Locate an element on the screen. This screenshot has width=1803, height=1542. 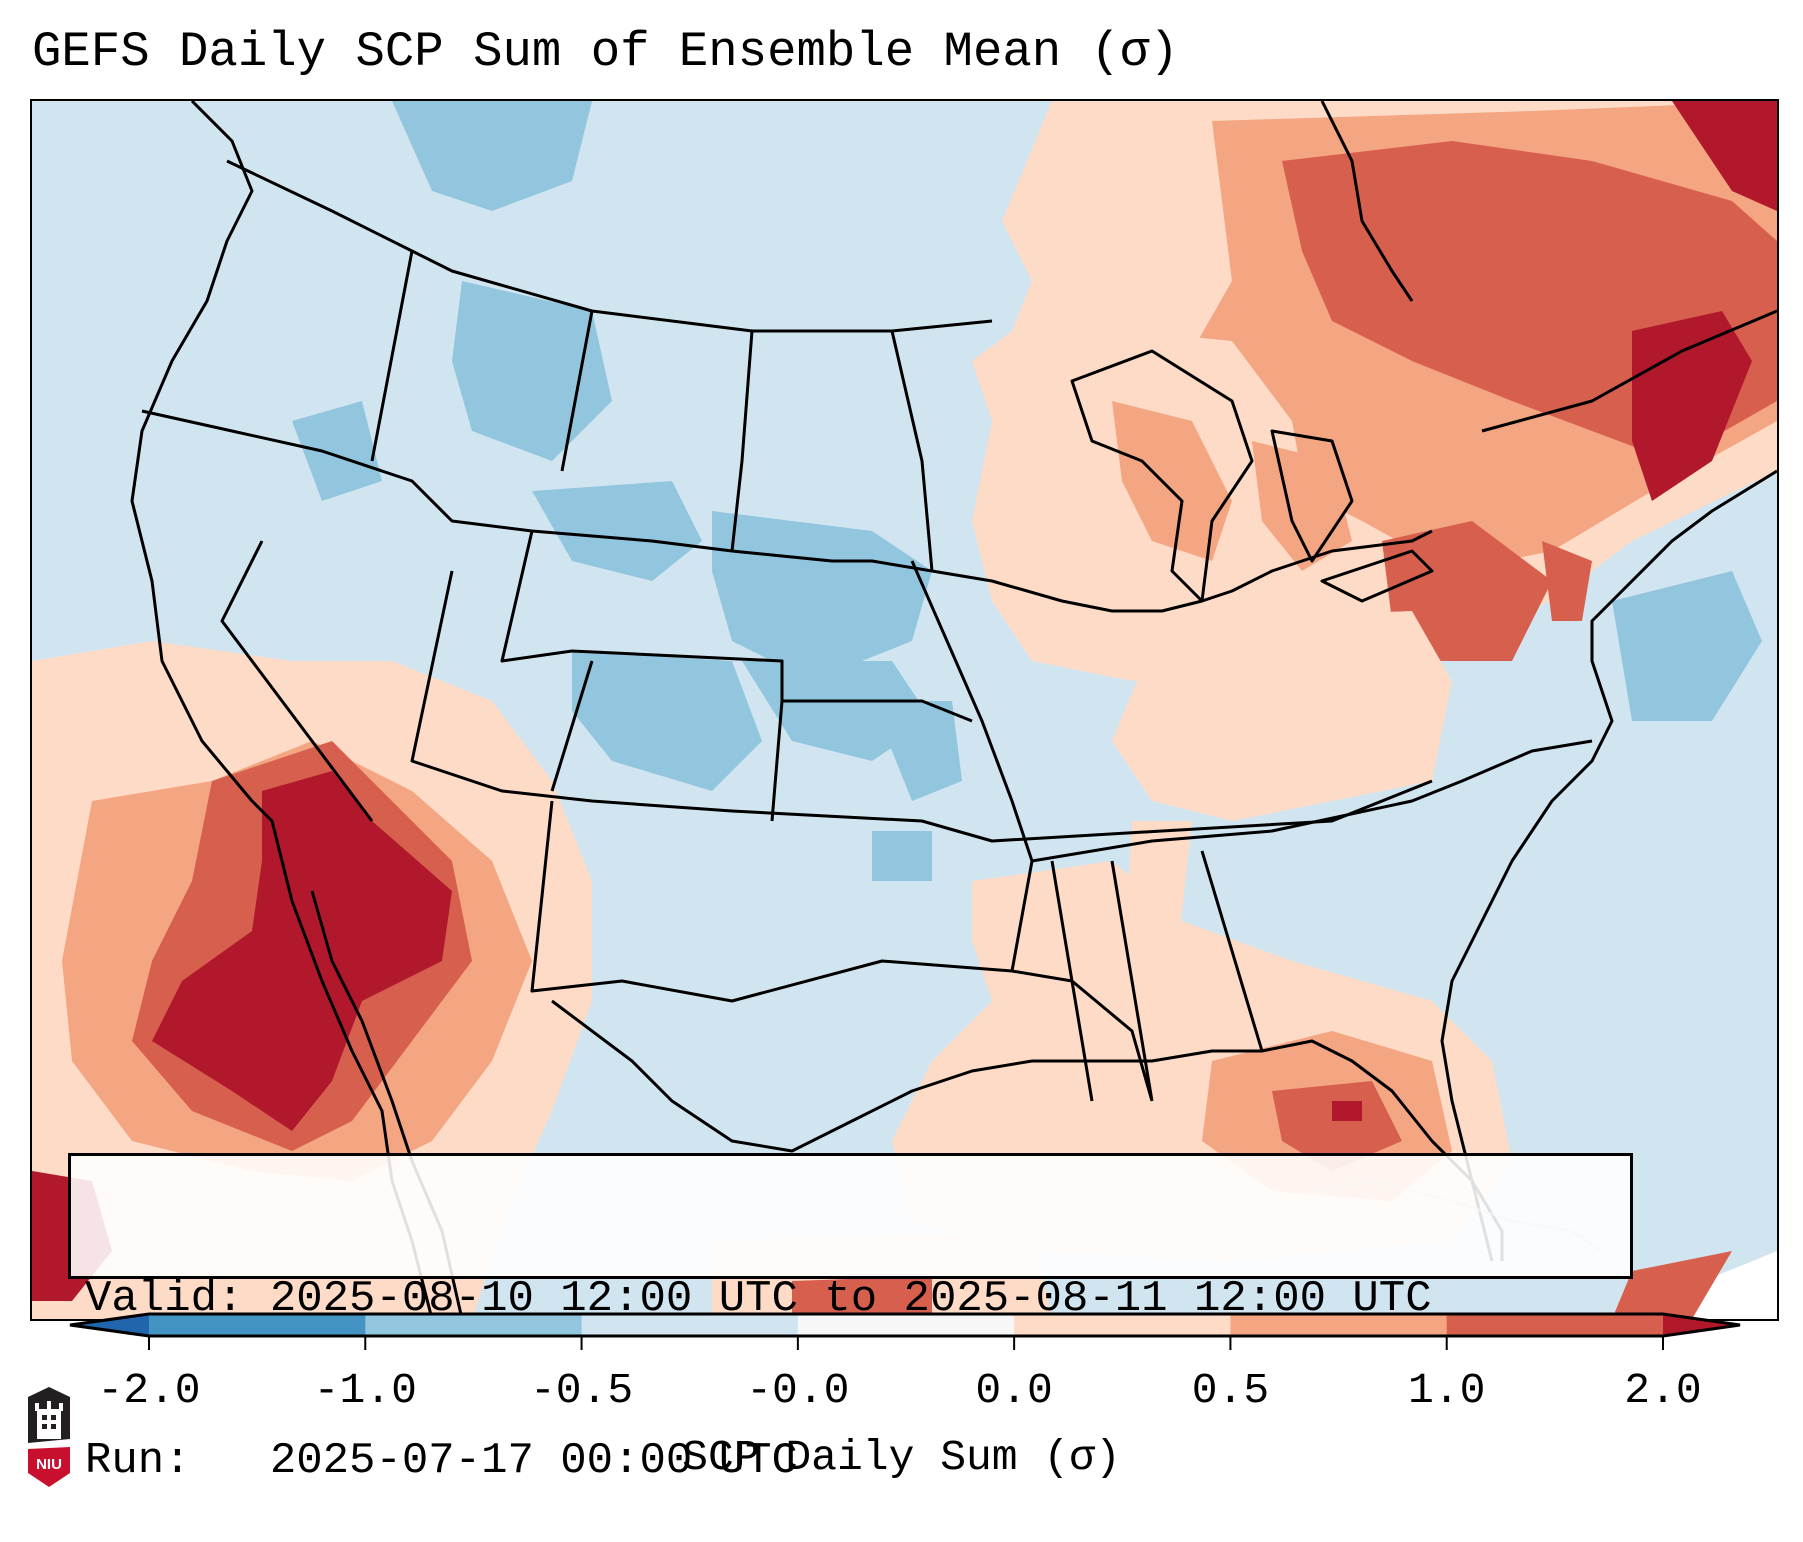
positive-anomaly-southwest is located at coordinates (312, 980).